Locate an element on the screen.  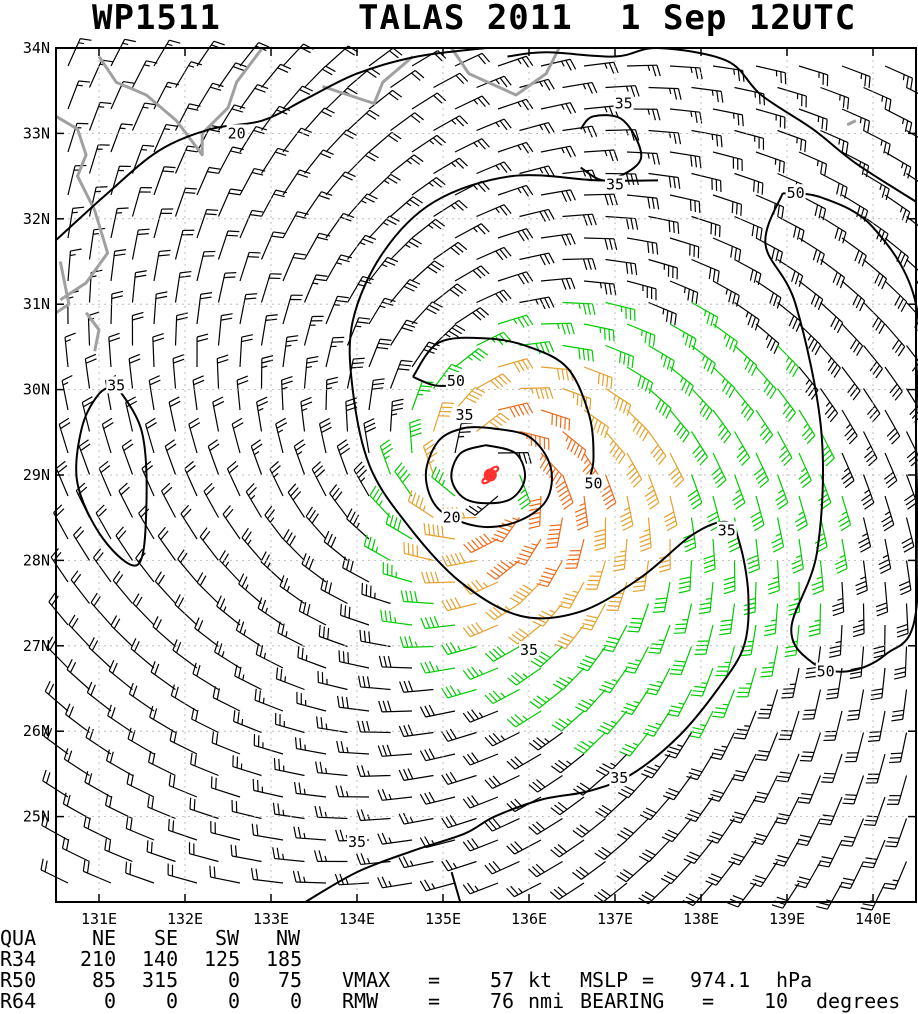
r50-se: 315 is located at coordinates (160, 980).